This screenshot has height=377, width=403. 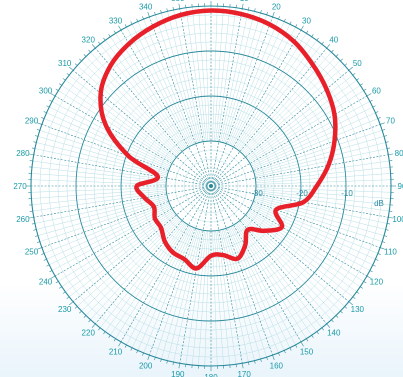 I want to click on angle-label-300: 300, so click(x=46, y=91).